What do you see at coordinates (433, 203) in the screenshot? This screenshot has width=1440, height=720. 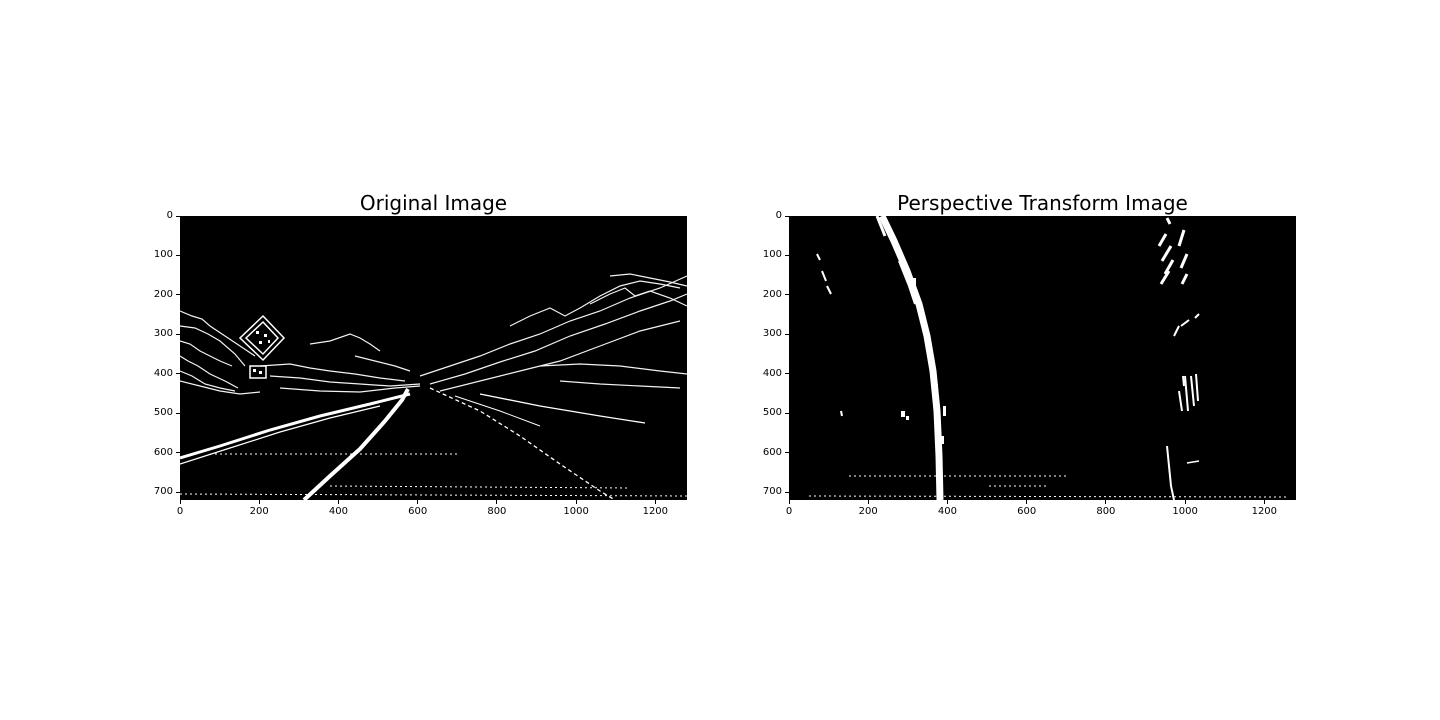 I see `panel-title-original: Original Image` at bounding box center [433, 203].